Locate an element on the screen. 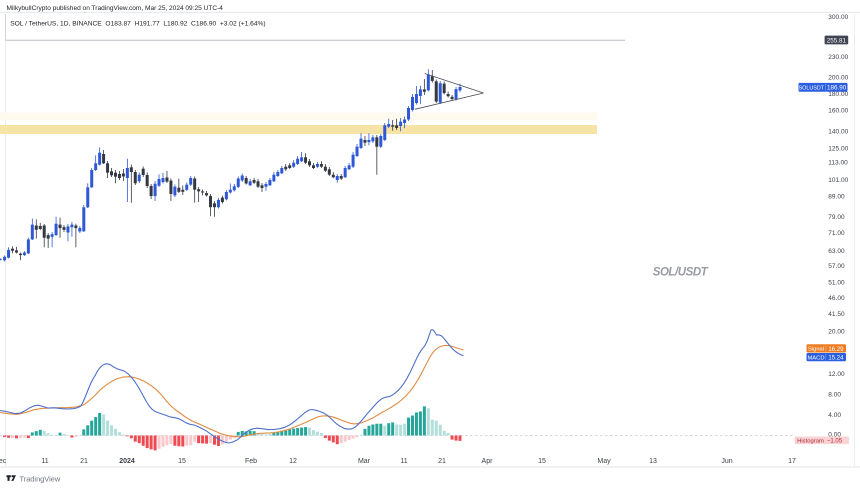 The image size is (860, 488). svg-text: 13 is located at coordinates (653, 461).